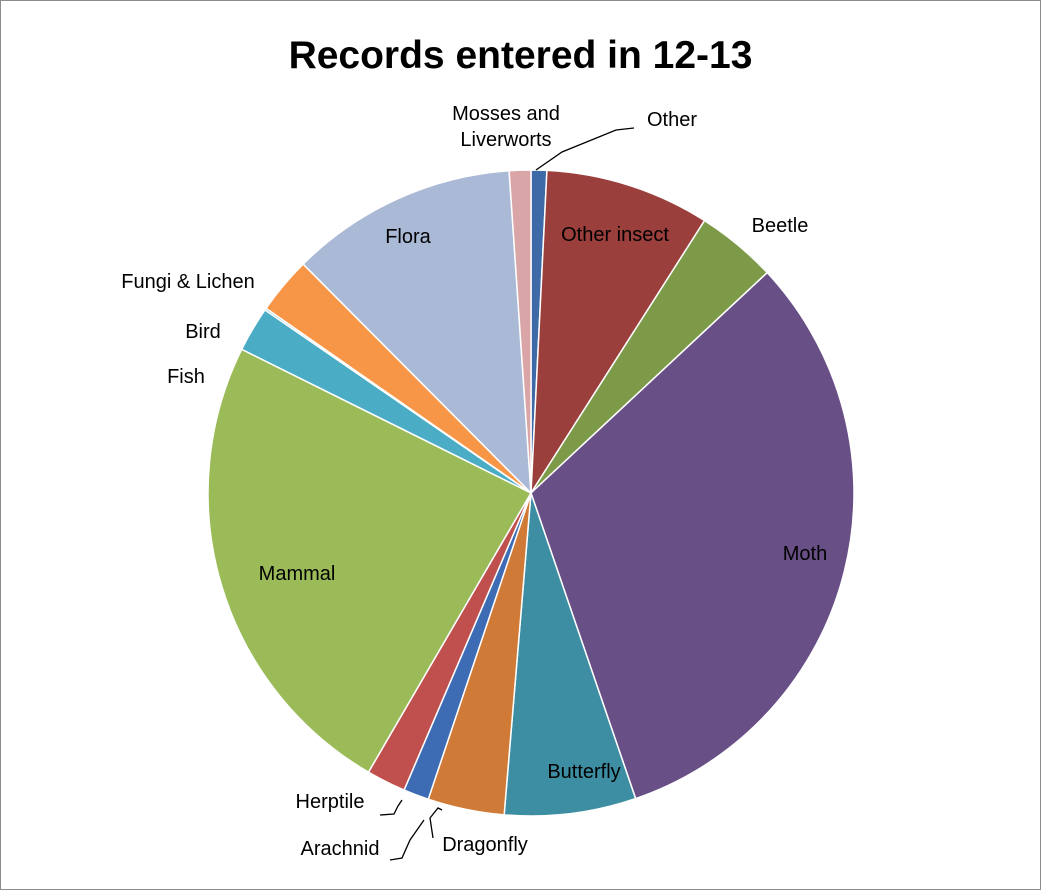  Describe the element at coordinates (330, 802) in the screenshot. I see `data-label: Herptile` at that location.